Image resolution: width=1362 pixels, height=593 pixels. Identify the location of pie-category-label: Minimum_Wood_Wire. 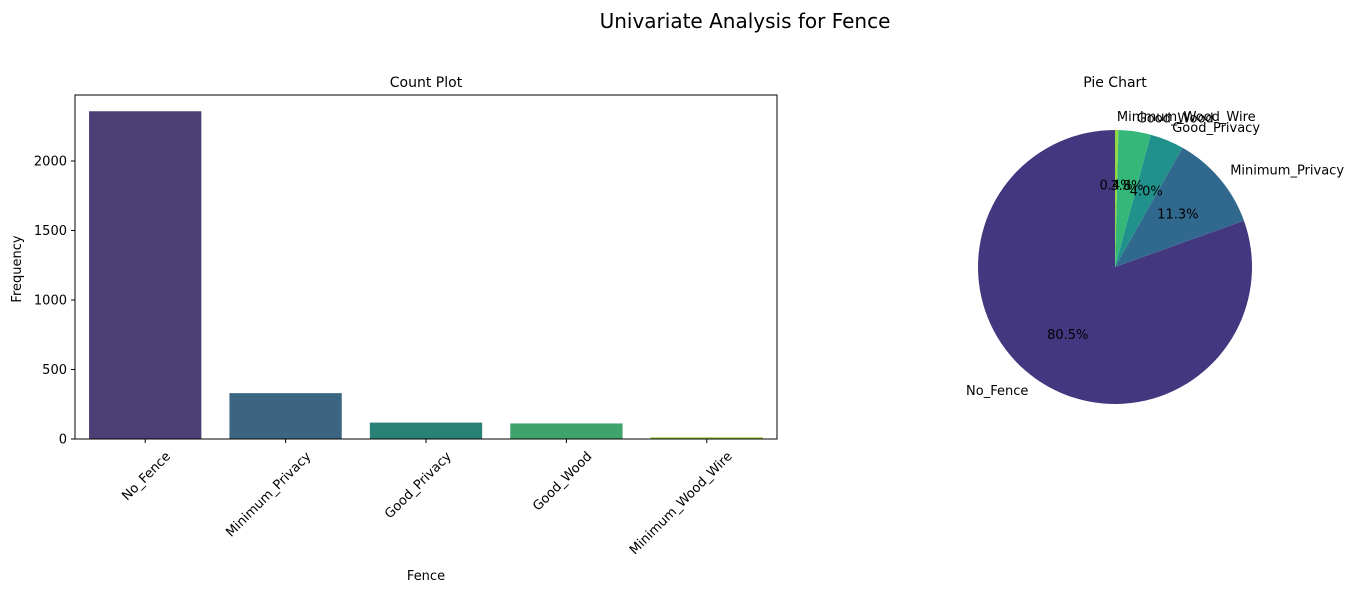
(1186, 117).